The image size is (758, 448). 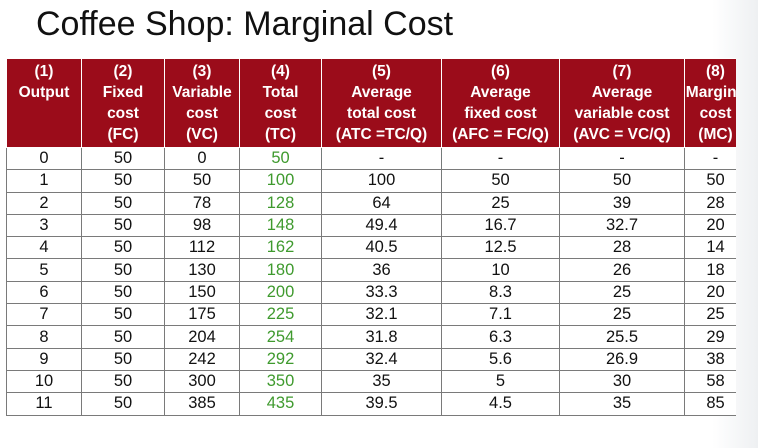 What do you see at coordinates (381, 404) in the screenshot?
I see `cell-average-total-cost: 39.5` at bounding box center [381, 404].